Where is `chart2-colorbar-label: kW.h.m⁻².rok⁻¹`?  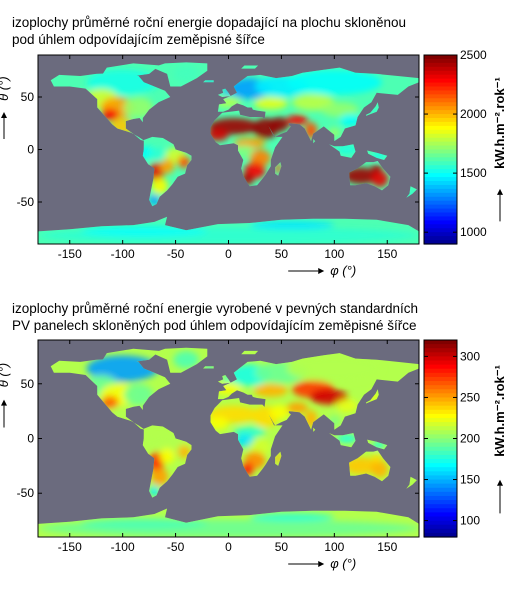 chart2-colorbar-label: kW.h.m⁻².rok⁻¹ is located at coordinates (499, 411).